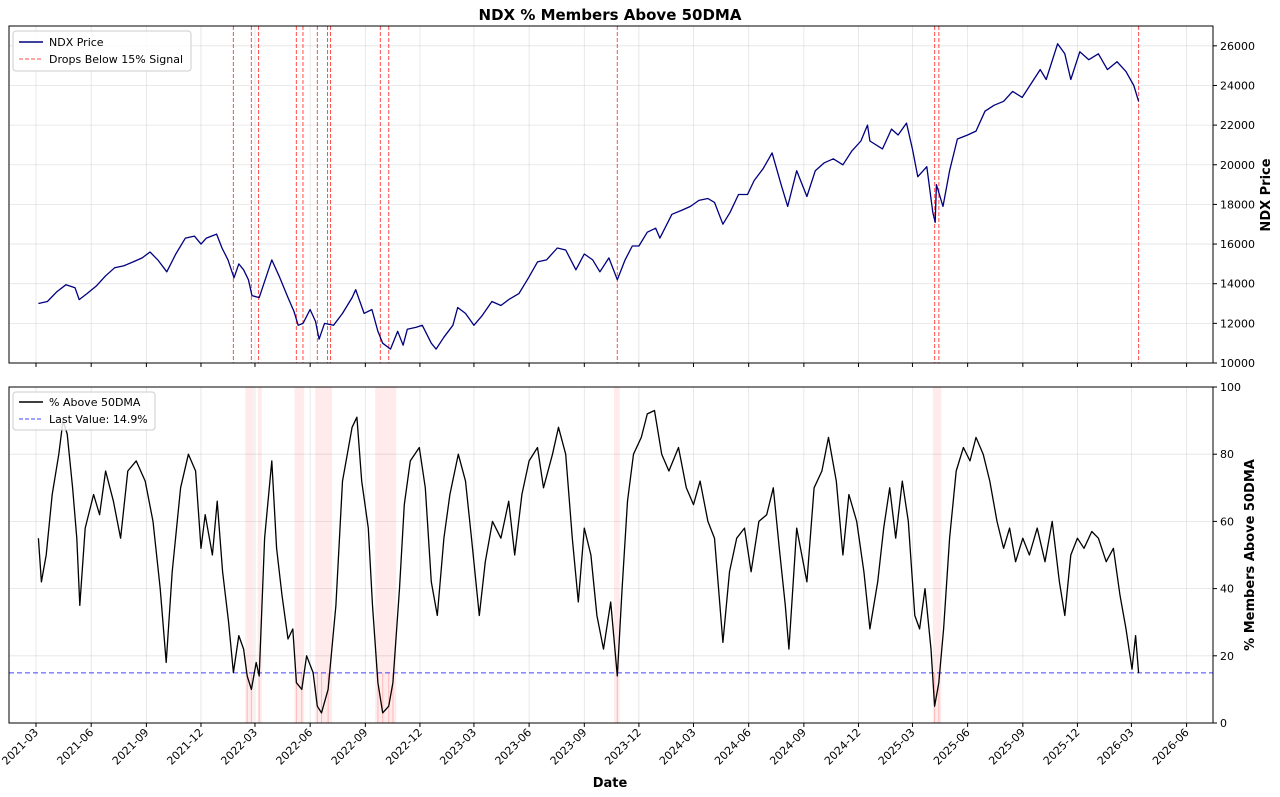 The image size is (1280, 797). I want to click on top-y-tick-label: 14000, so click(1237, 284).